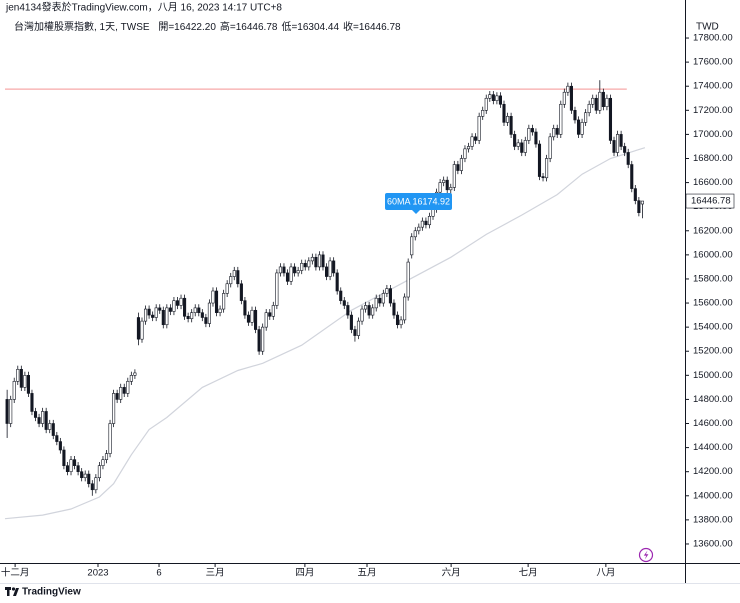 This screenshot has width=740, height=603. Describe the element at coordinates (710, 27) in the screenshot. I see `currency-box` at that location.